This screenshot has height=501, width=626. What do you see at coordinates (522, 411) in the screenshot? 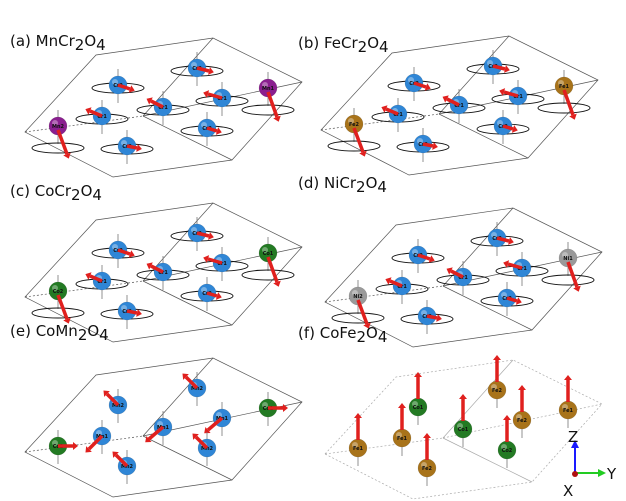
I see `atom-fe2: Fe2` at bounding box center [522, 411].